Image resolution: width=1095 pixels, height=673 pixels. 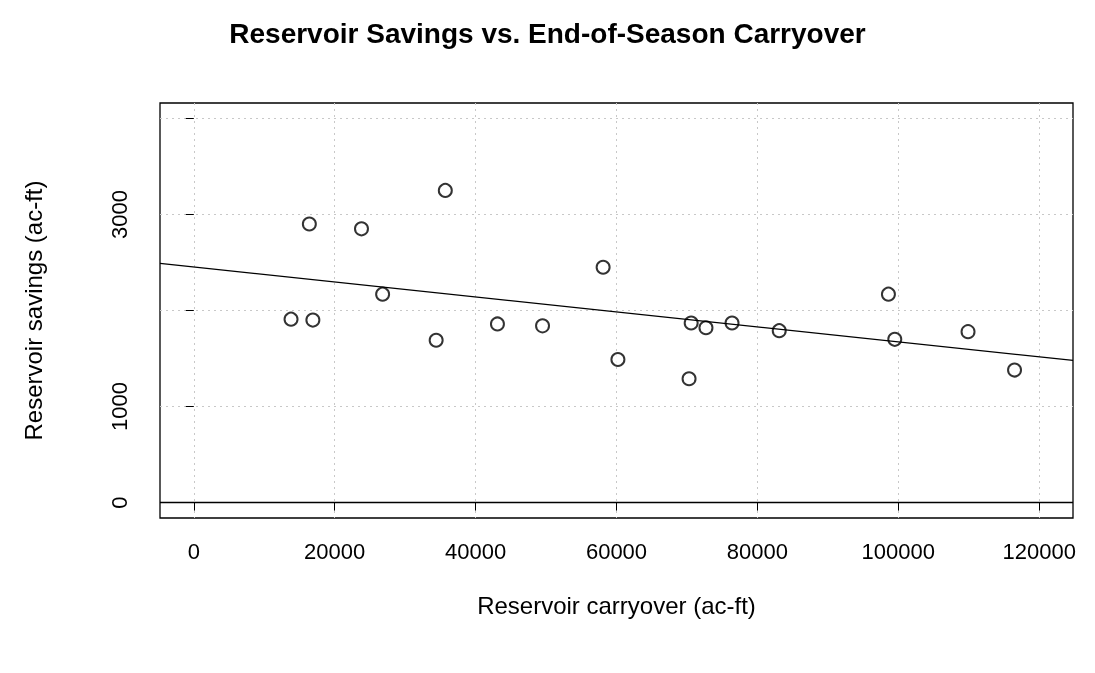 I want to click on x-tick-label: 0, so click(x=193, y=551).